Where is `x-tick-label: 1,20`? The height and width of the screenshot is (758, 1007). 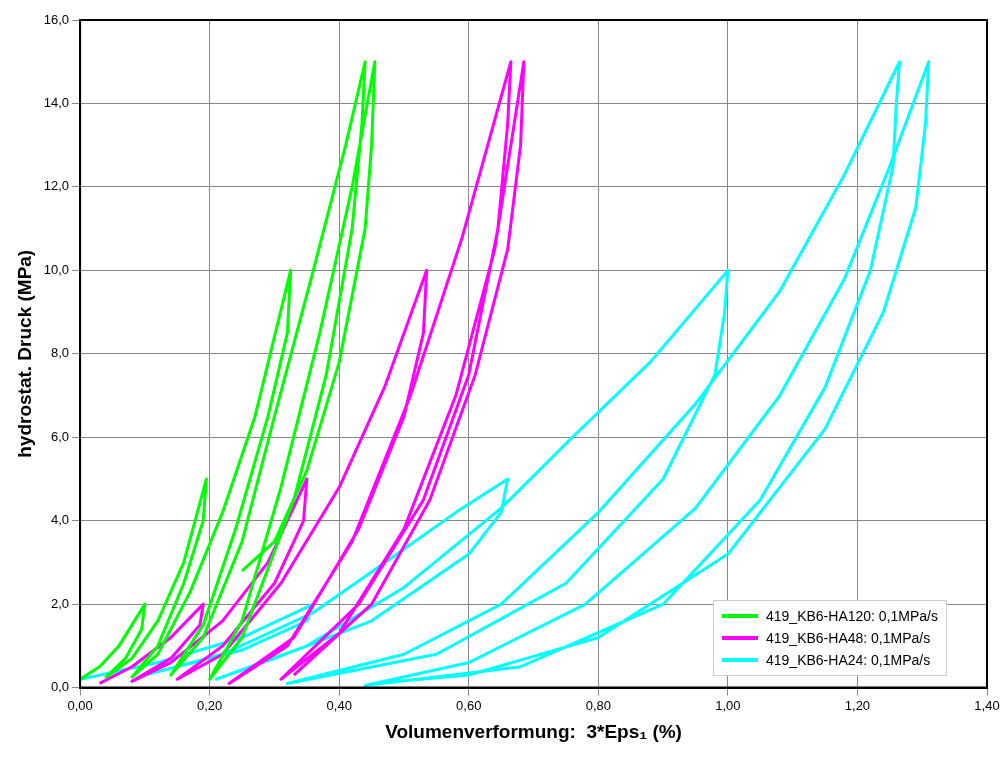
x-tick-label: 1,20 is located at coordinates (857, 705).